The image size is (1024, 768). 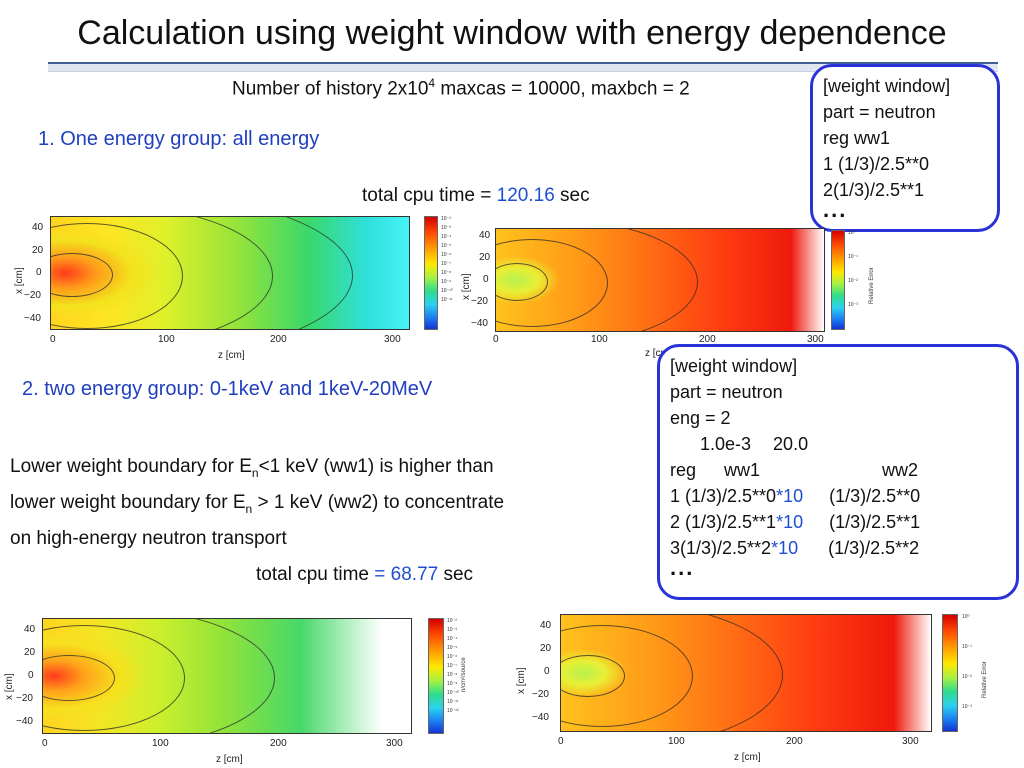 What do you see at coordinates (795, 522) in the screenshot?
I see `box2-row: 2 (1/3)/2.5**1*10 (1/3)/2.5**1` at bounding box center [795, 522].